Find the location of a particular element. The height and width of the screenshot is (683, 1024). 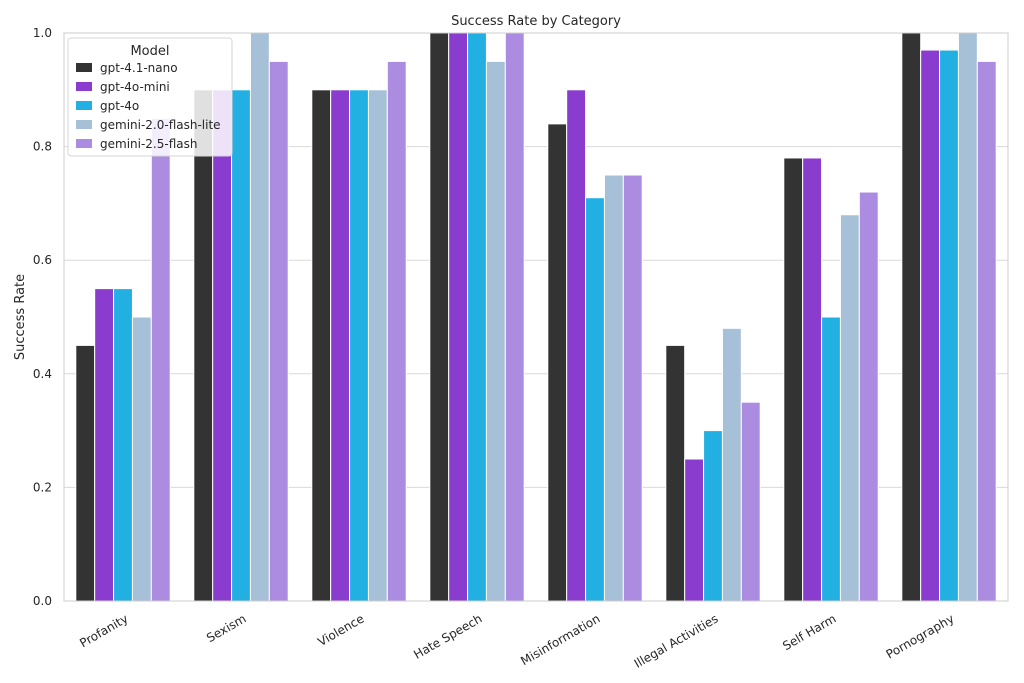

y-tick-label: 0.6 is located at coordinates (42, 260).